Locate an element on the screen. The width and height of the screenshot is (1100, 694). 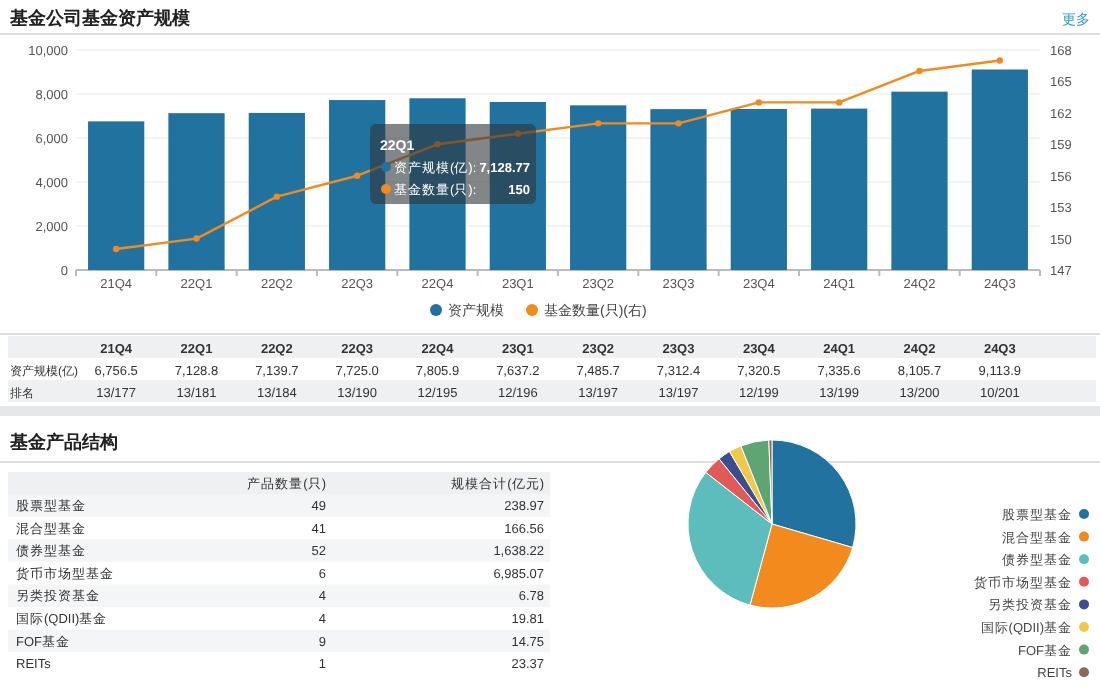
text: 基金产品结构 is located at coordinates (63, 442).